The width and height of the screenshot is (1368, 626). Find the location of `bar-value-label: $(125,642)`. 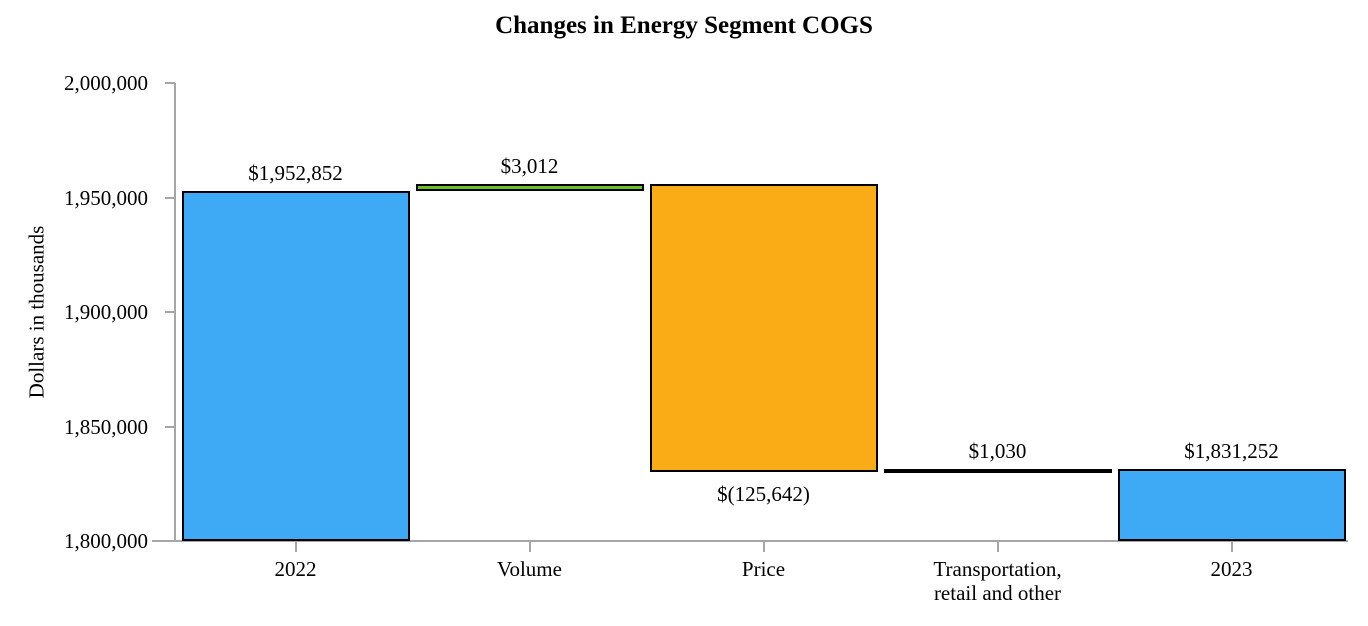

bar-value-label: $(125,642) is located at coordinates (763, 493).